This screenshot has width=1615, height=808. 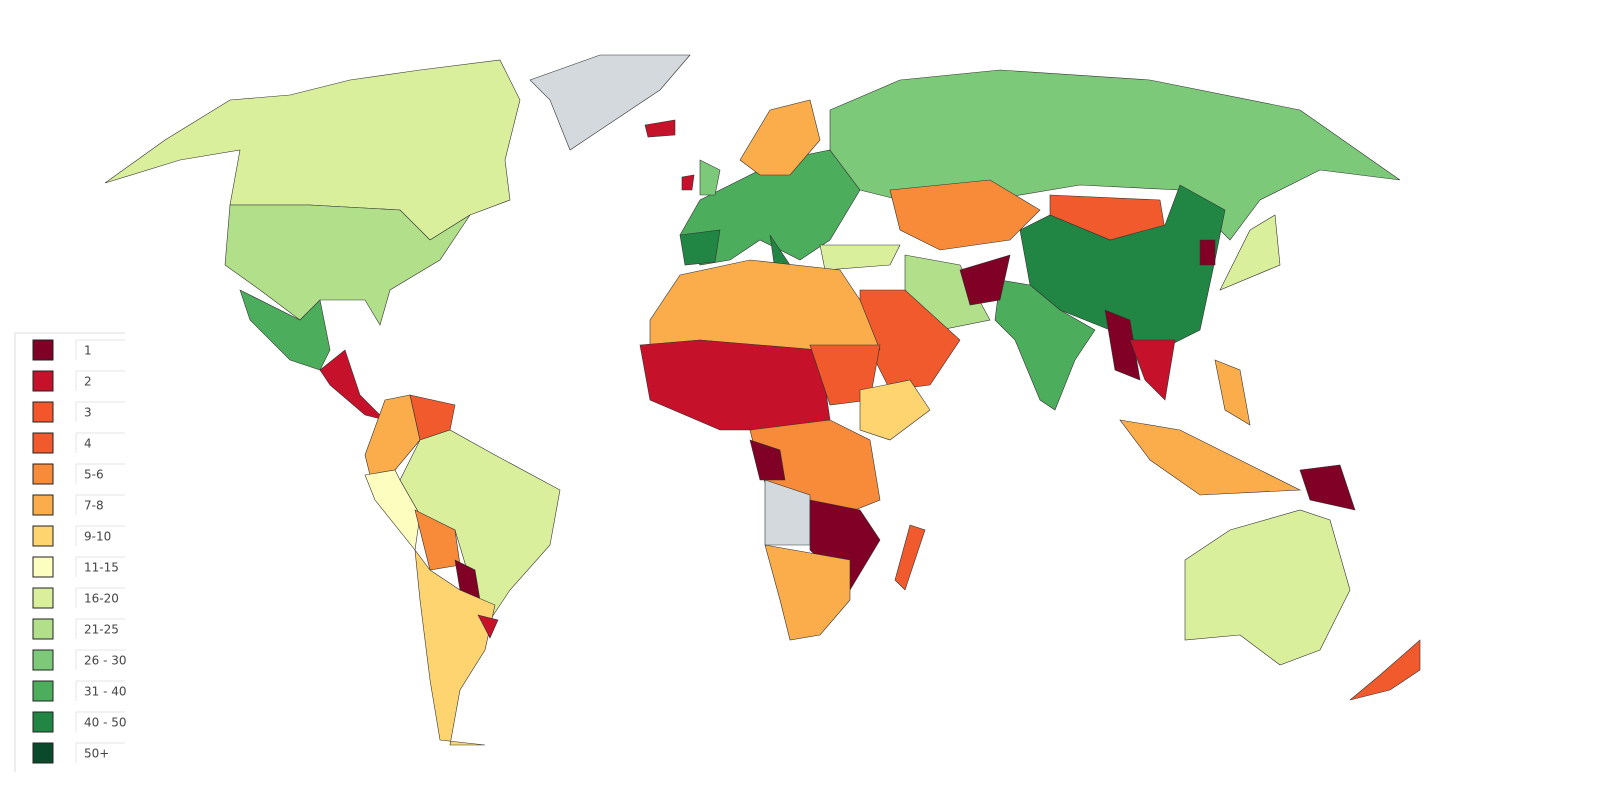 What do you see at coordinates (101, 568) in the screenshot?
I see `legend-label: 11-15` at bounding box center [101, 568].